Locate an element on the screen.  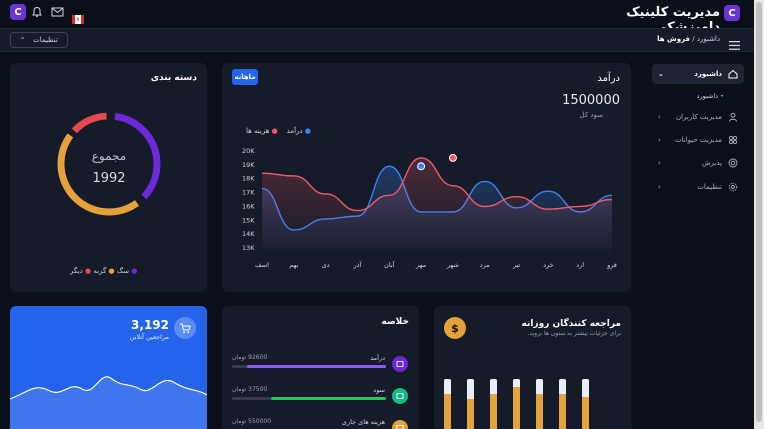
y-tick-label: 13K is located at coordinates (248, 248).